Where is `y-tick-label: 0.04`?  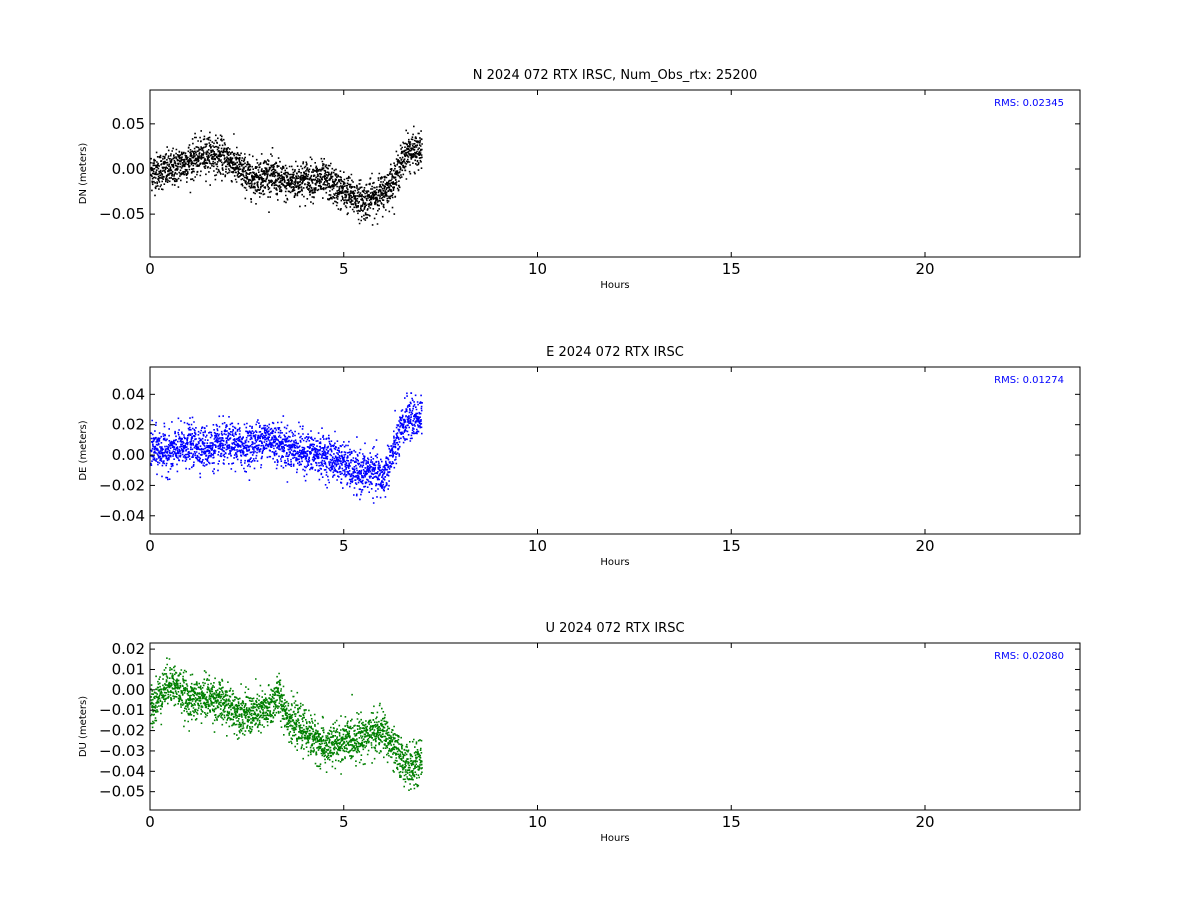 y-tick-label: 0.04 is located at coordinates (128, 394).